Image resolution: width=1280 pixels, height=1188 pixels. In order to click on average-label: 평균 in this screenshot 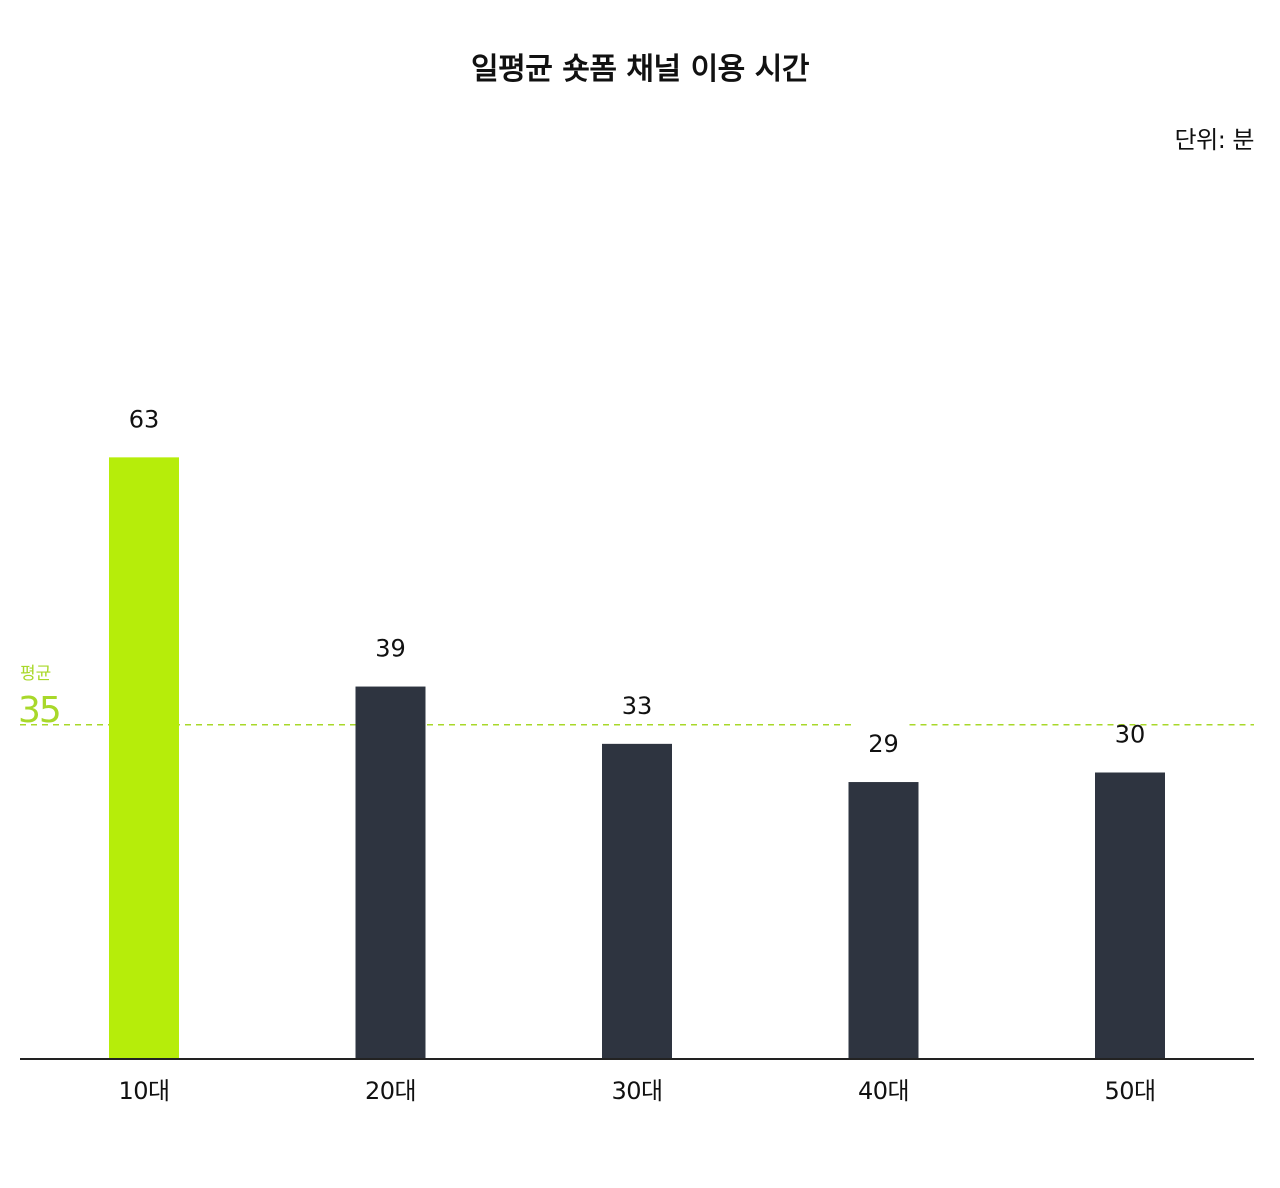, I will do `click(35, 674)`.